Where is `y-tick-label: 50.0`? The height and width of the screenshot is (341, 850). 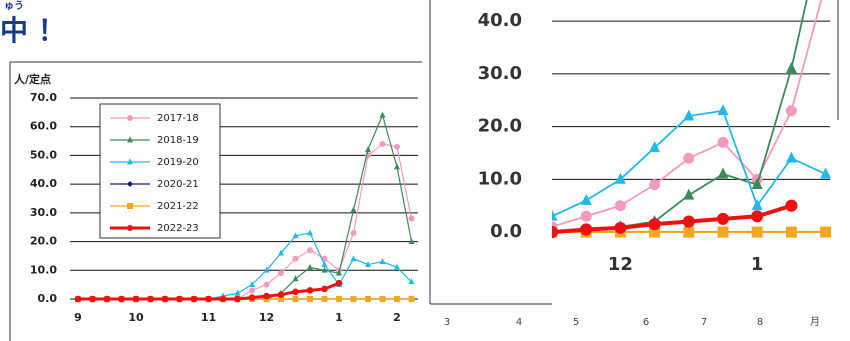 y-tick-label: 50.0 is located at coordinates (43, 154).